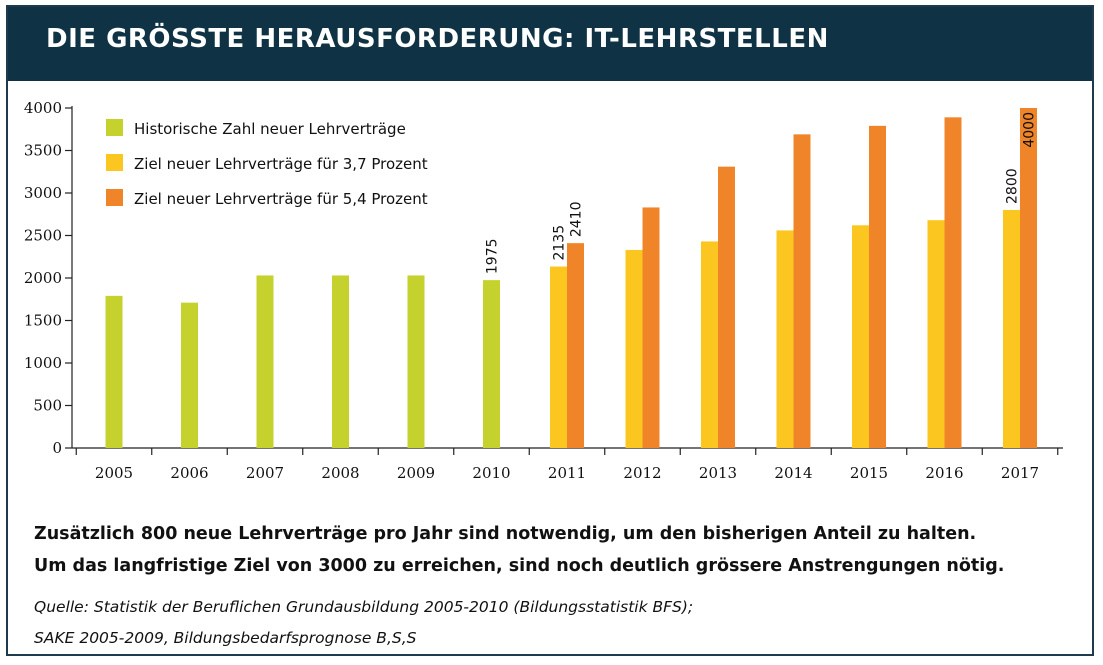  I want to click on y-tick-label: 1000, so click(43, 363).